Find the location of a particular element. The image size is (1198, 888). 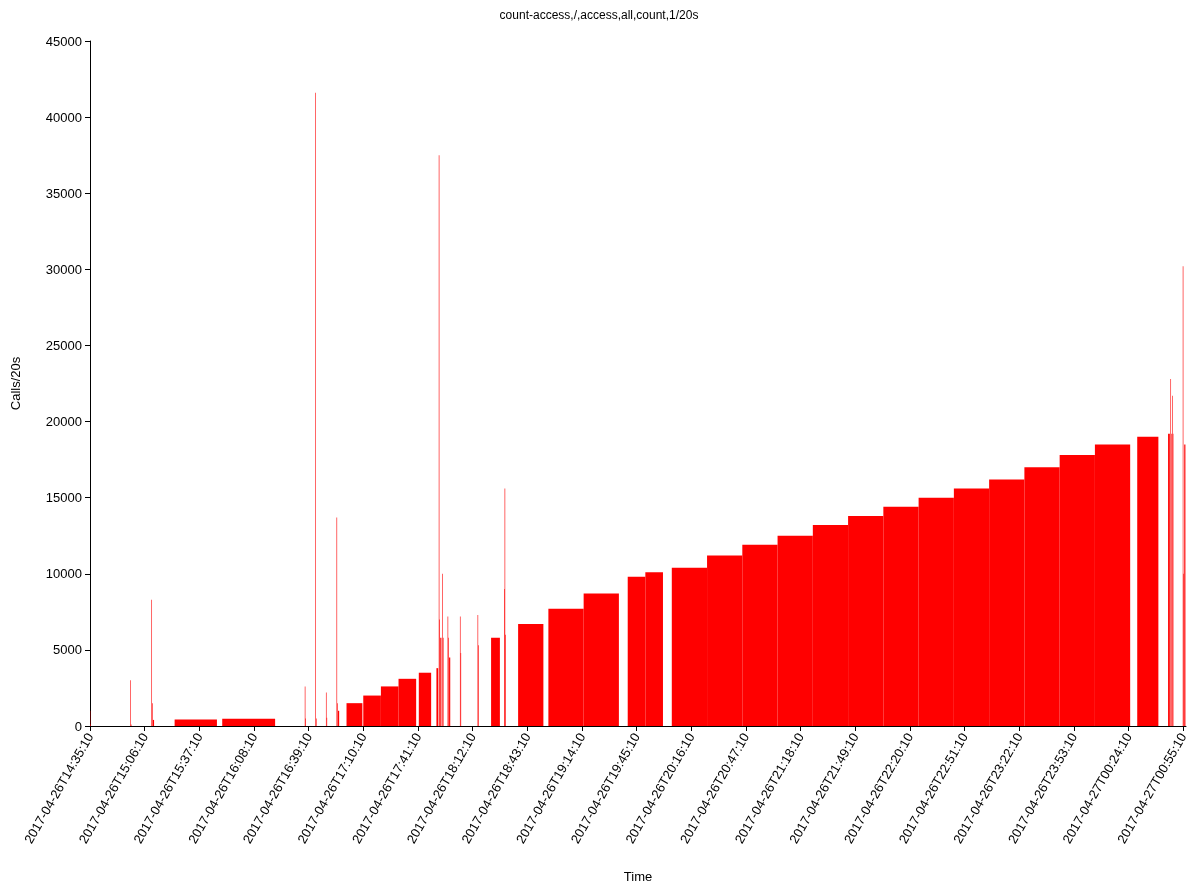

y-tick-label: 30000 is located at coordinates (63, 269).